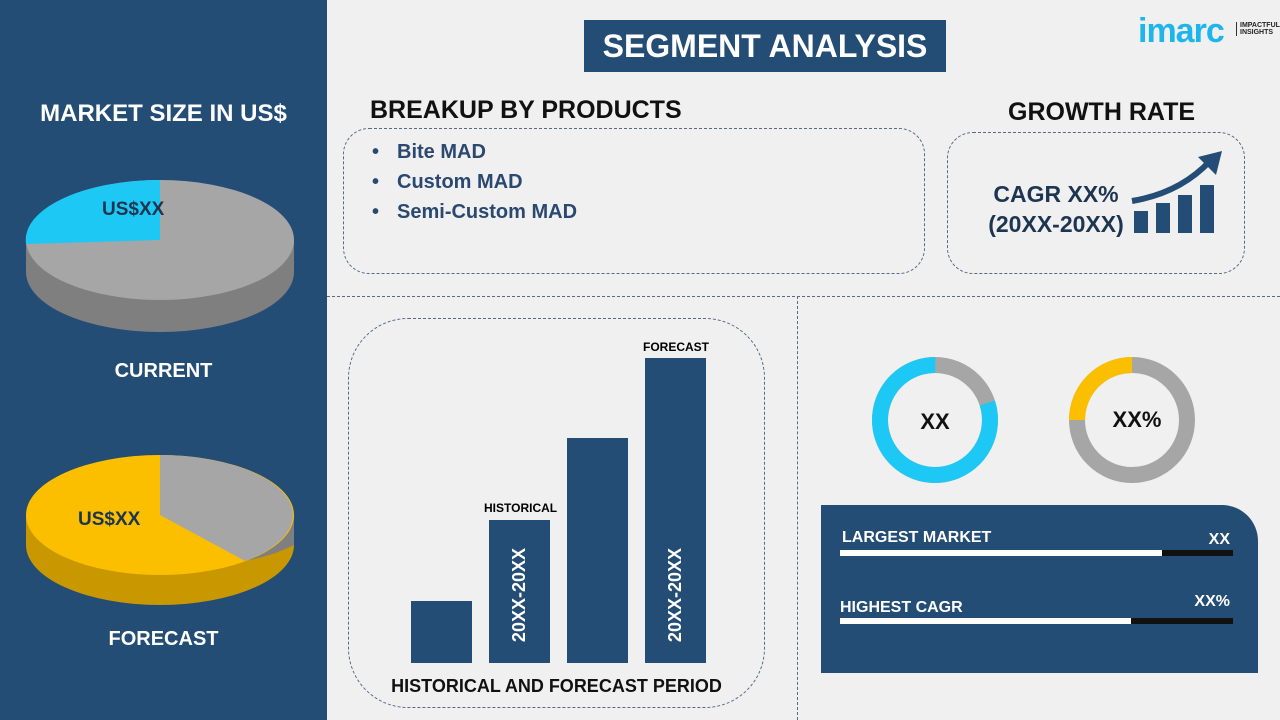 The height and width of the screenshot is (720, 1280). What do you see at coordinates (556, 686) in the screenshot?
I see `period-caption: HISTORICAL AND FORECAST PERIOD` at bounding box center [556, 686].